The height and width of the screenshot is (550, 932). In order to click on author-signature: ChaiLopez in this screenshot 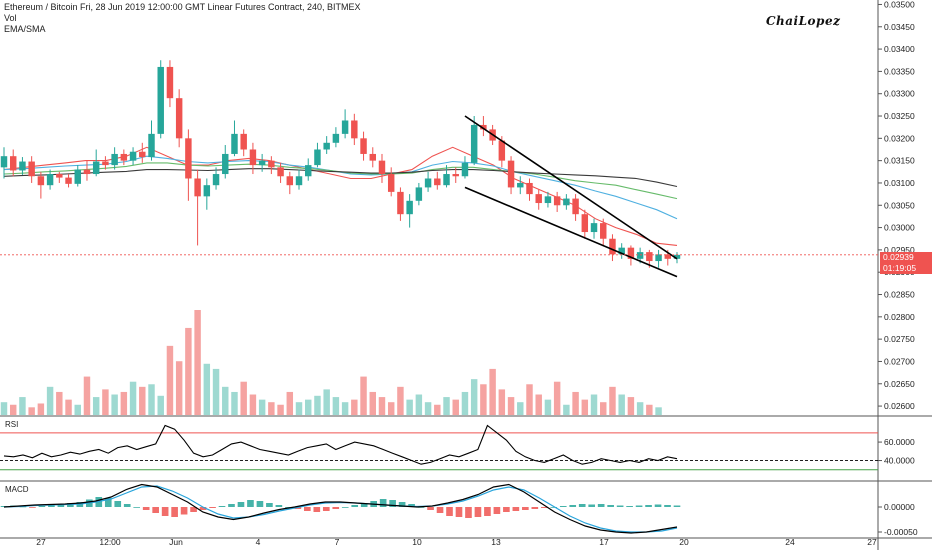, I will do `click(803, 21)`.